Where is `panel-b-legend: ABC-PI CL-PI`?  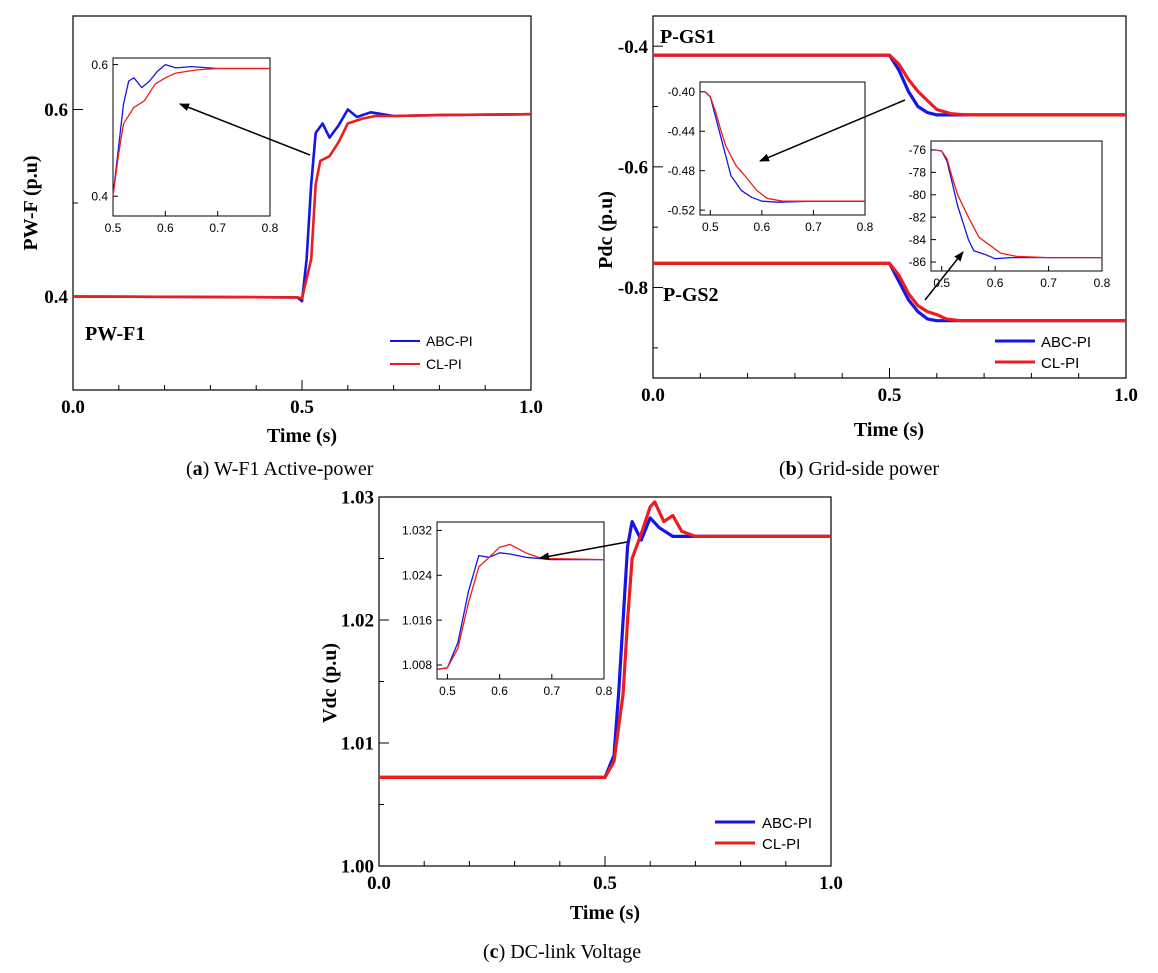 panel-b-legend: ABC-PI CL-PI is located at coordinates (1043, 353).